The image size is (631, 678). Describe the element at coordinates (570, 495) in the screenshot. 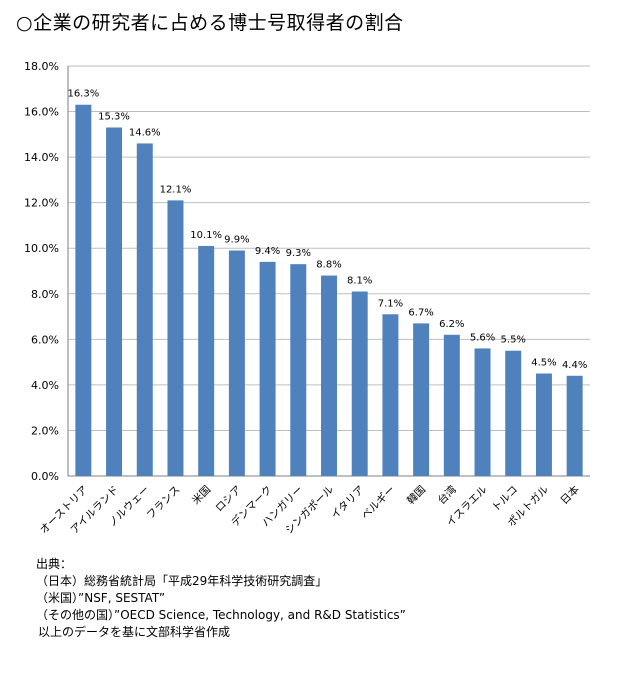

I see `x-tick-label: 日本` at that location.